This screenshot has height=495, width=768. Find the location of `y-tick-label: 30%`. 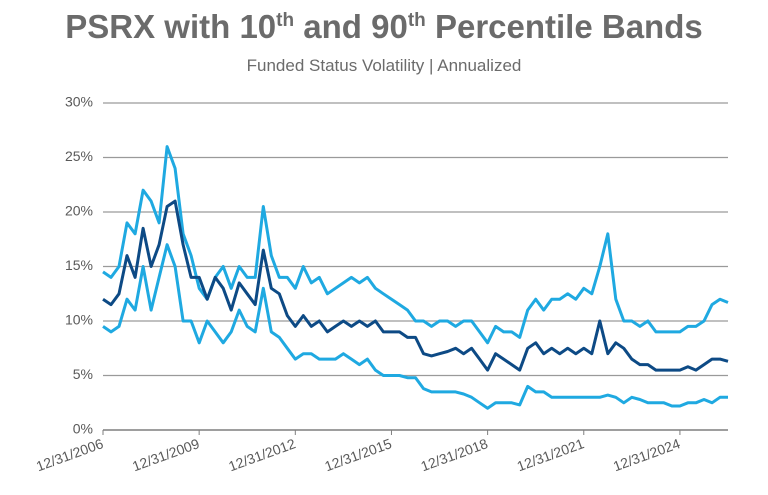

y-tick-label: 30% is located at coordinates (79, 102).